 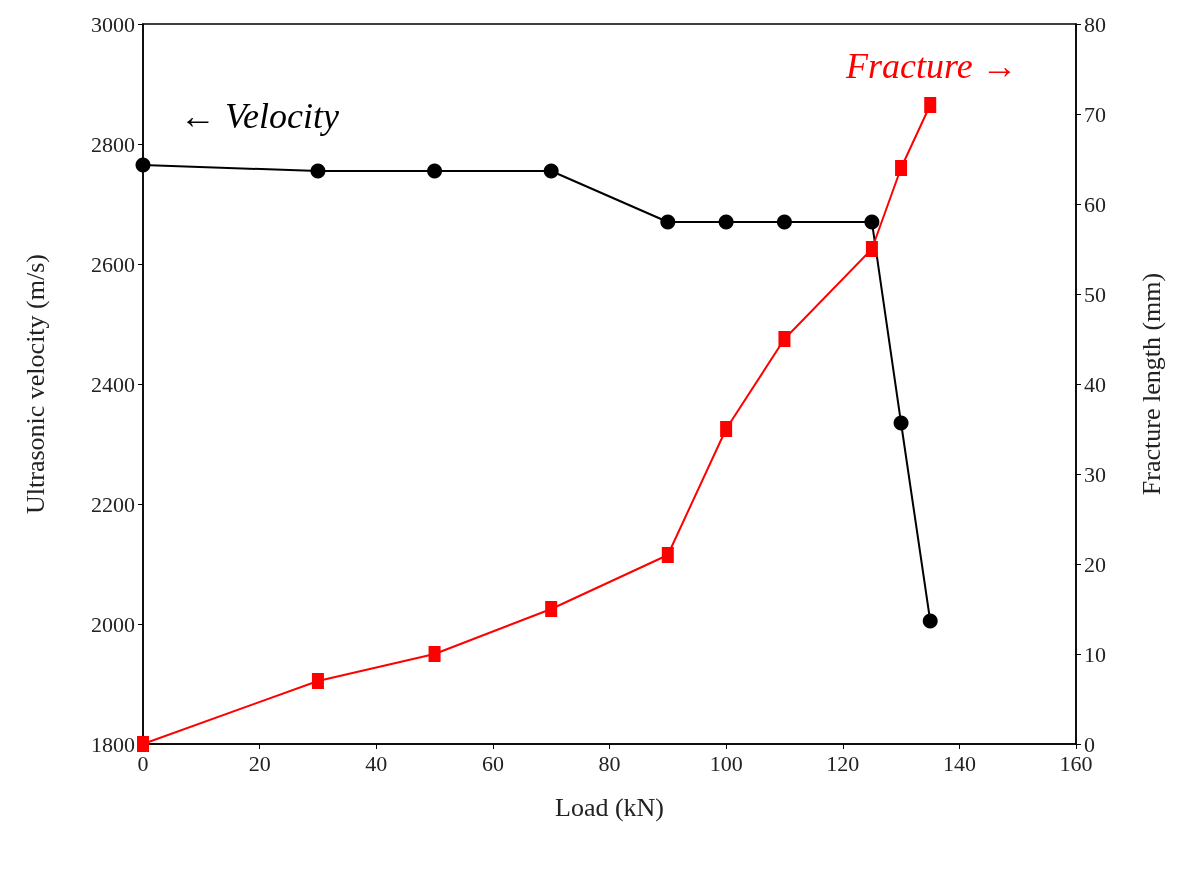 What do you see at coordinates (1095, 24) in the screenshot?
I see `y2-tick-label: 80` at bounding box center [1095, 24].